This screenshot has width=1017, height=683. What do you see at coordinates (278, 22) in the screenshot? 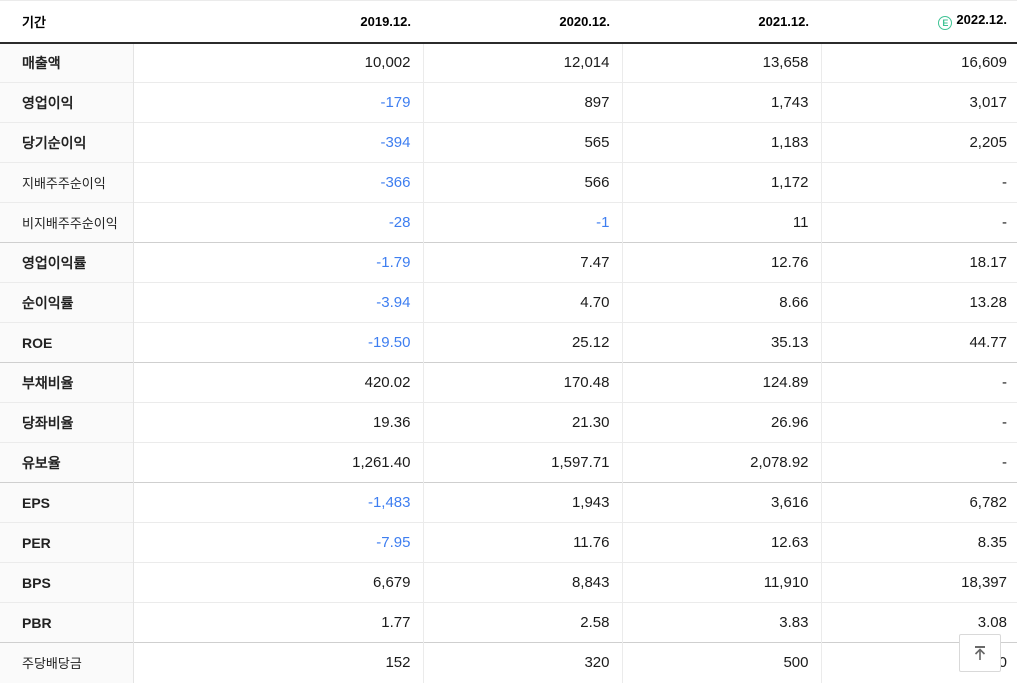
I see `header-year-2019: 2019.12.` at bounding box center [278, 22].